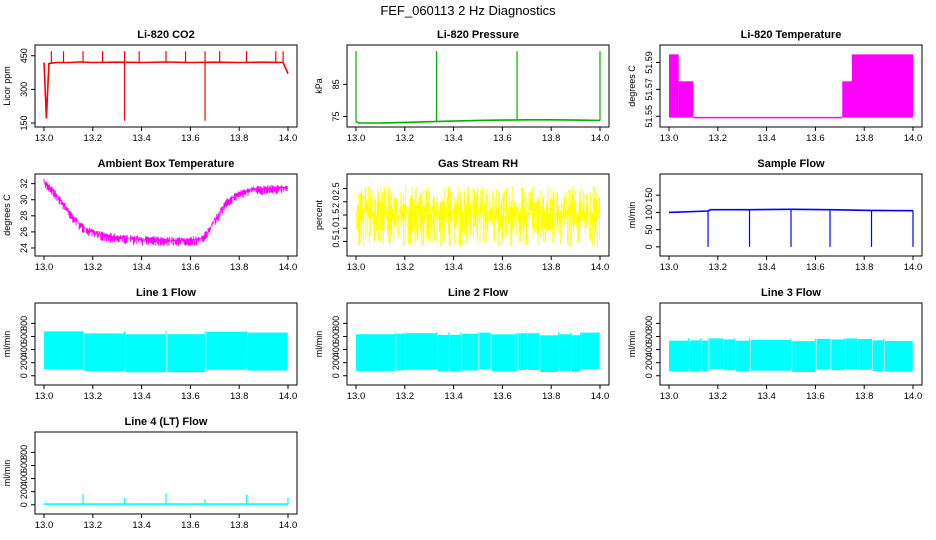 This screenshot has height=540, width=936. I want to click on y-tick-label: 26, so click(24, 232).